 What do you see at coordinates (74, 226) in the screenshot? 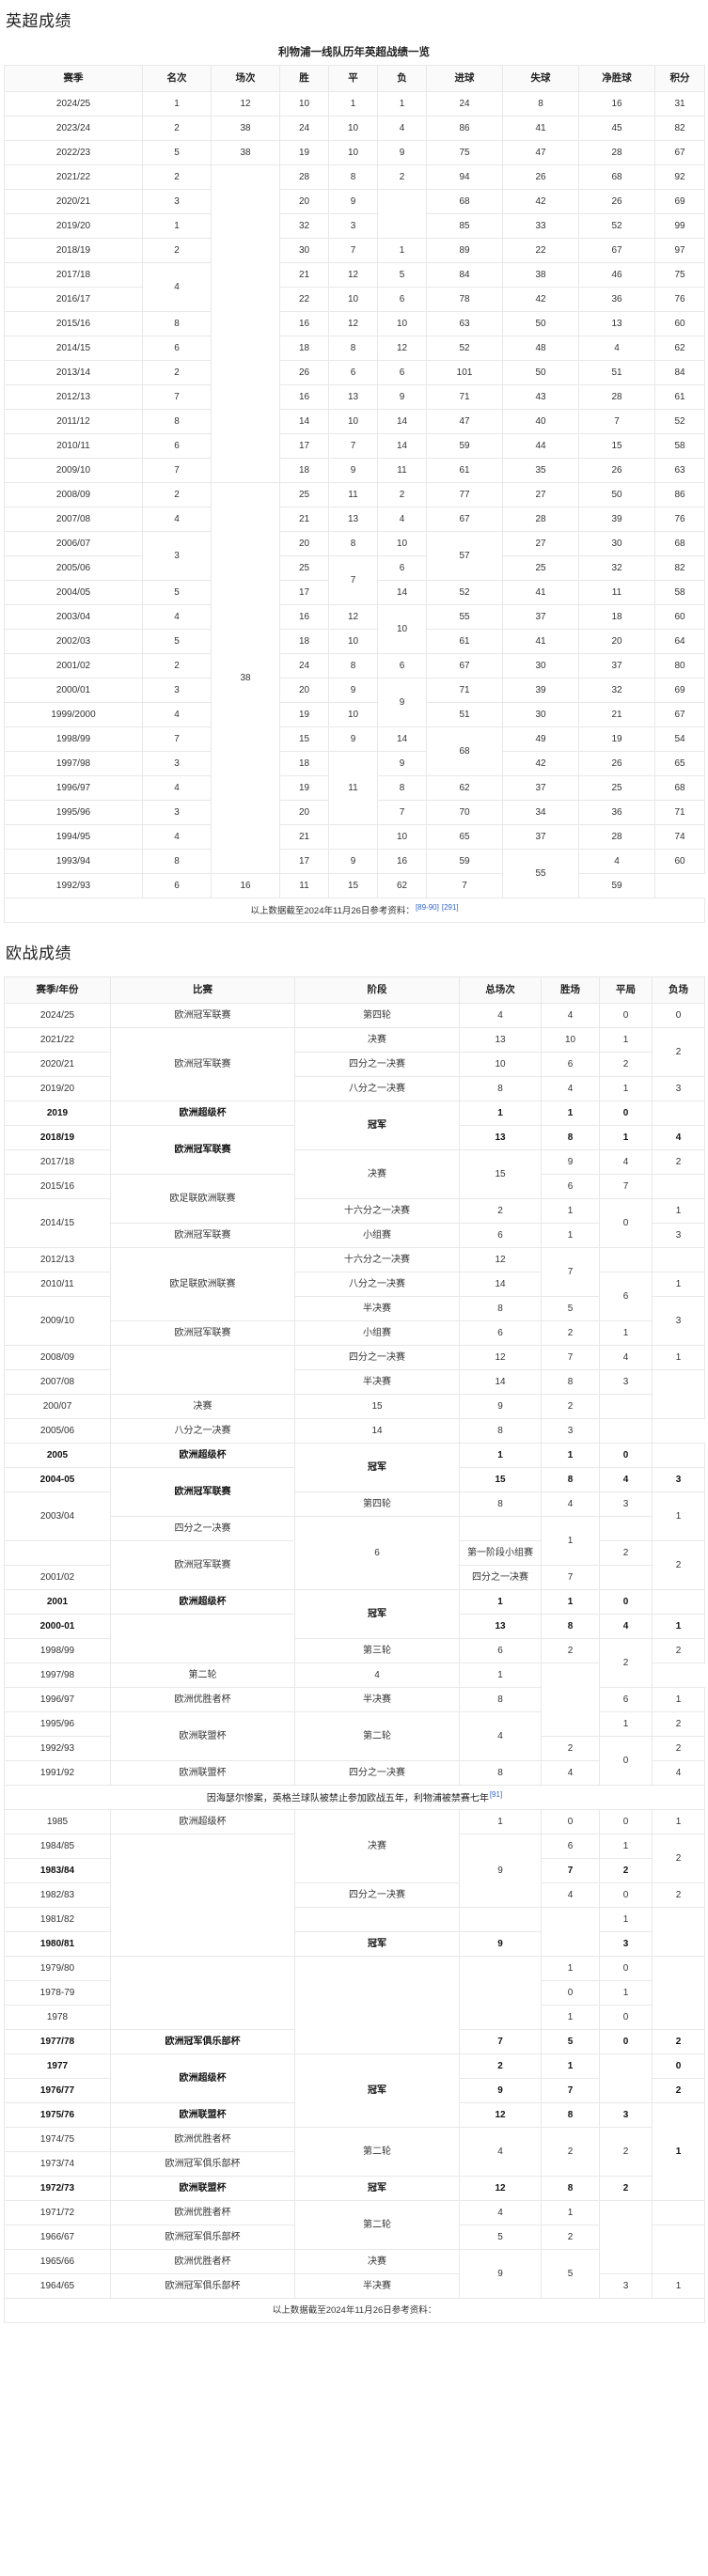
I see `cell-season: 2019/20` at bounding box center [74, 226].